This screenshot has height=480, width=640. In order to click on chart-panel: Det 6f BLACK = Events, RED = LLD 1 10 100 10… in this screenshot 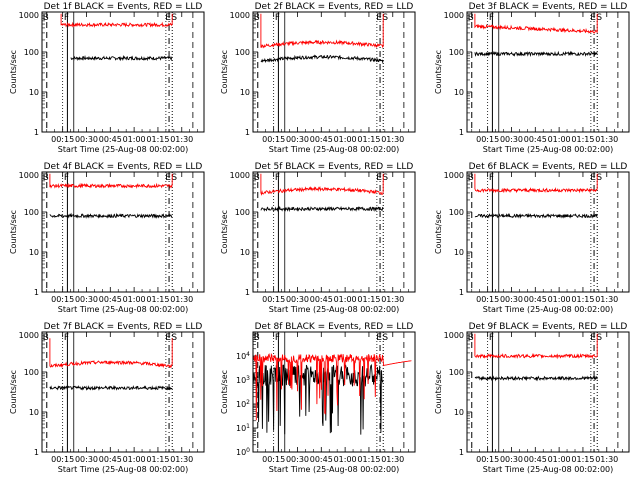, I will do `click(532, 238)`.